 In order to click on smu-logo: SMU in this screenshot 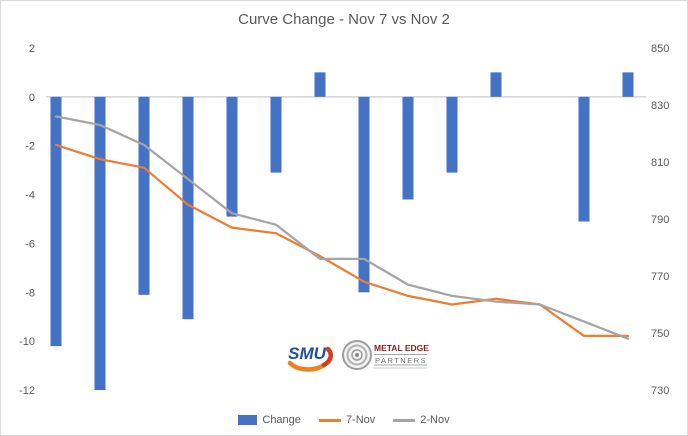, I will do `click(310, 358)`.